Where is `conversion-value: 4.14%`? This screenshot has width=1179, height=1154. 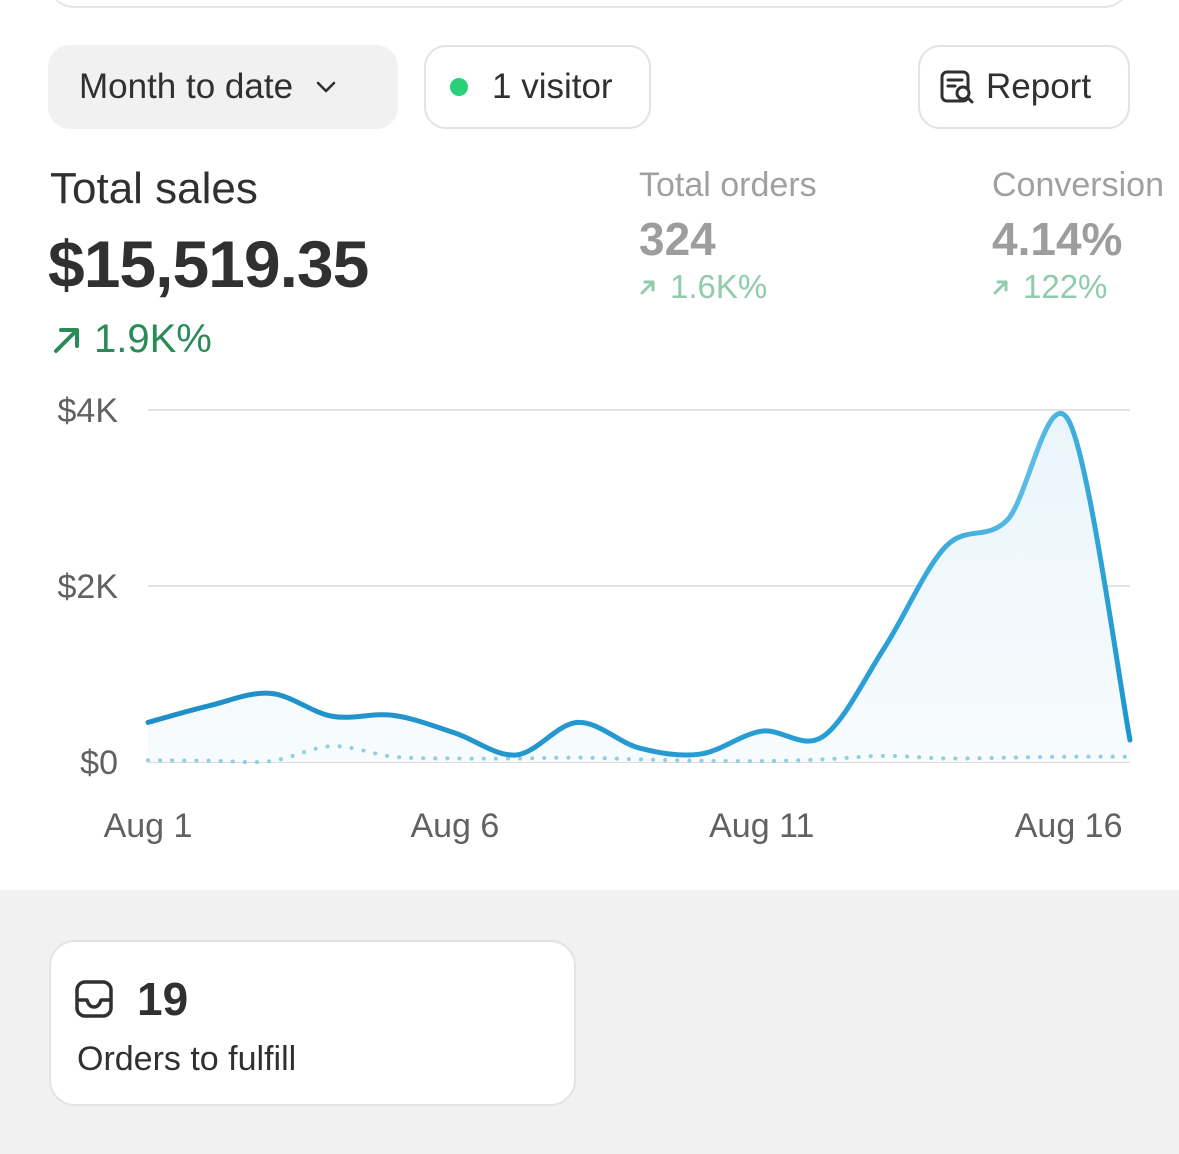
conversion-value: 4.14% is located at coordinates (1057, 239).